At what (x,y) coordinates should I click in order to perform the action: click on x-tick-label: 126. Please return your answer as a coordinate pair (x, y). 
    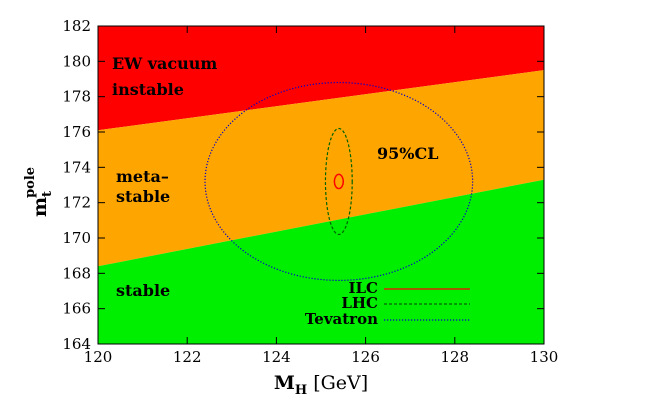
    Looking at the image, I should click on (365, 357).